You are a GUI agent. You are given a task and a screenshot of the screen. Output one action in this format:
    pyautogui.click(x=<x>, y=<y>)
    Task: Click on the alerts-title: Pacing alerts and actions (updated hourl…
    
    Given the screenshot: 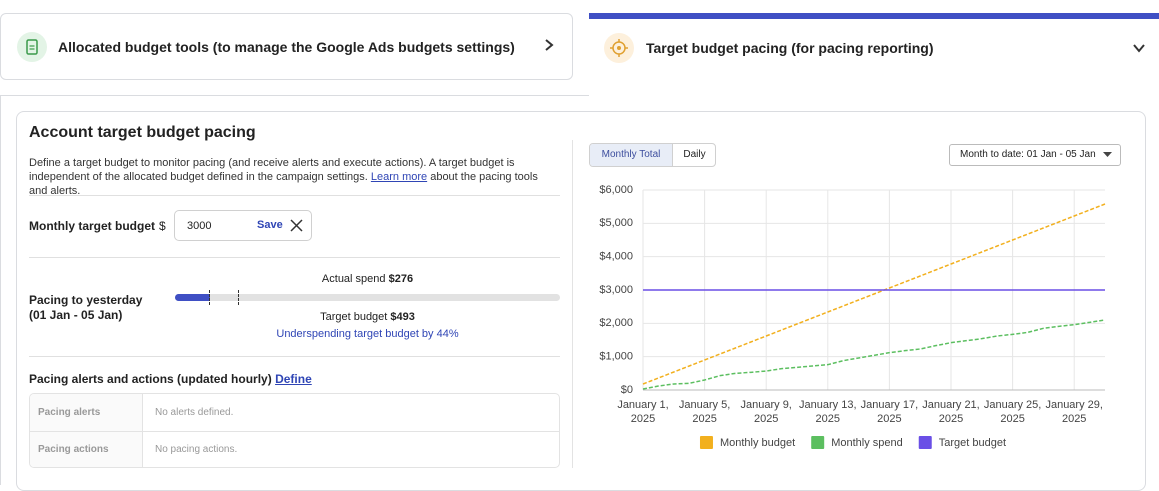 What is the action you would take?
    pyautogui.click(x=170, y=379)
    